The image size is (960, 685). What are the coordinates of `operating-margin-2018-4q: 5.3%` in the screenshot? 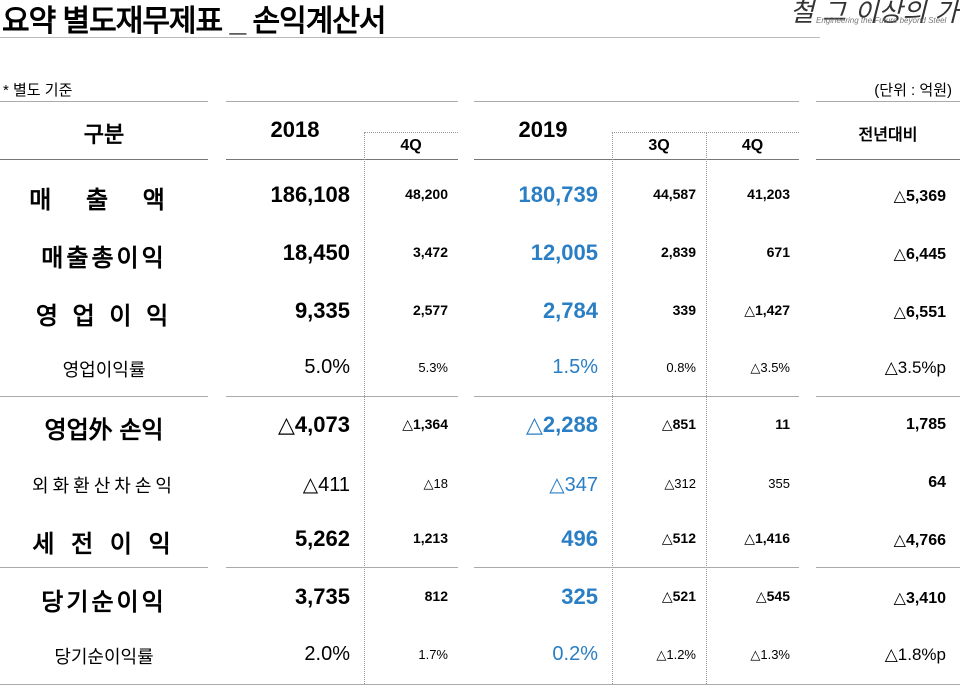 It's located at (433, 367).